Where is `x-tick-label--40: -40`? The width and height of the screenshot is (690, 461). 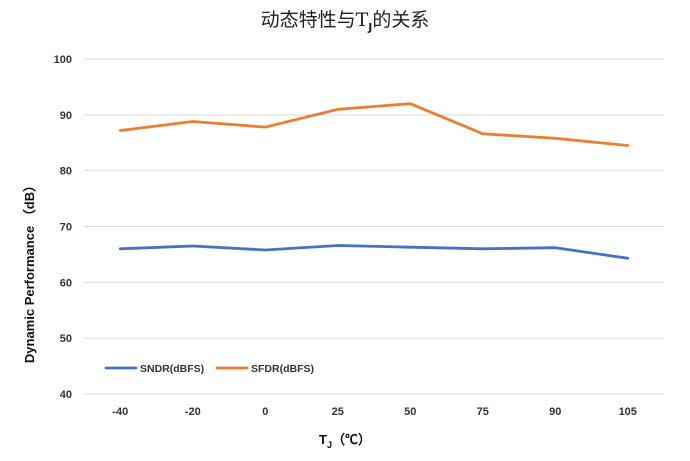
x-tick-label--40: -40 is located at coordinates (120, 412).